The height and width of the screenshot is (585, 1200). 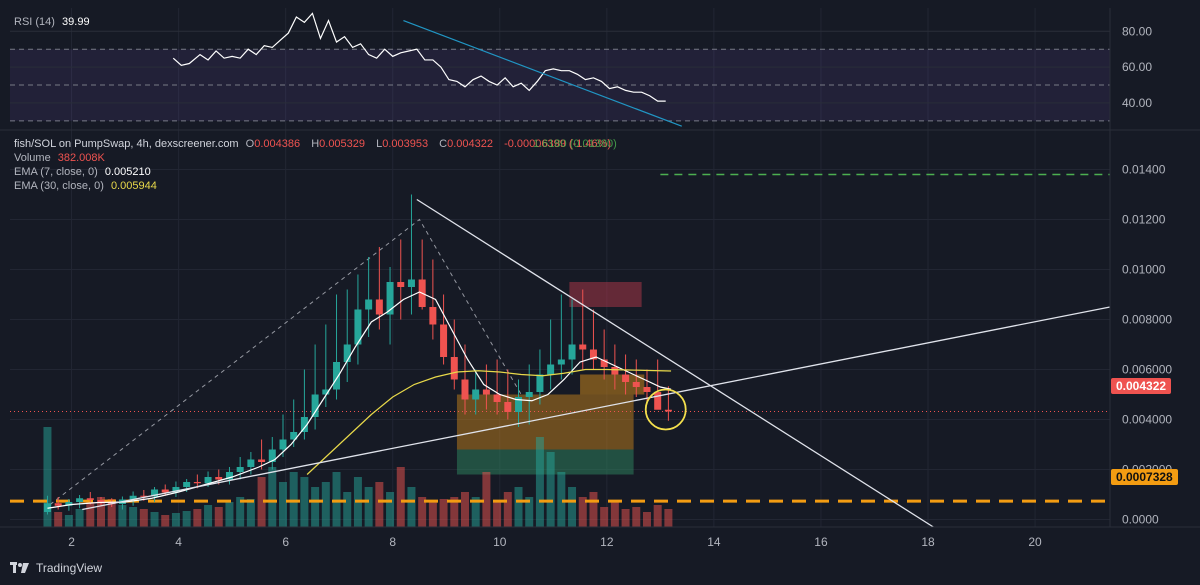 I want to click on volume-legend: Volume 382.008K, so click(x=61, y=158).